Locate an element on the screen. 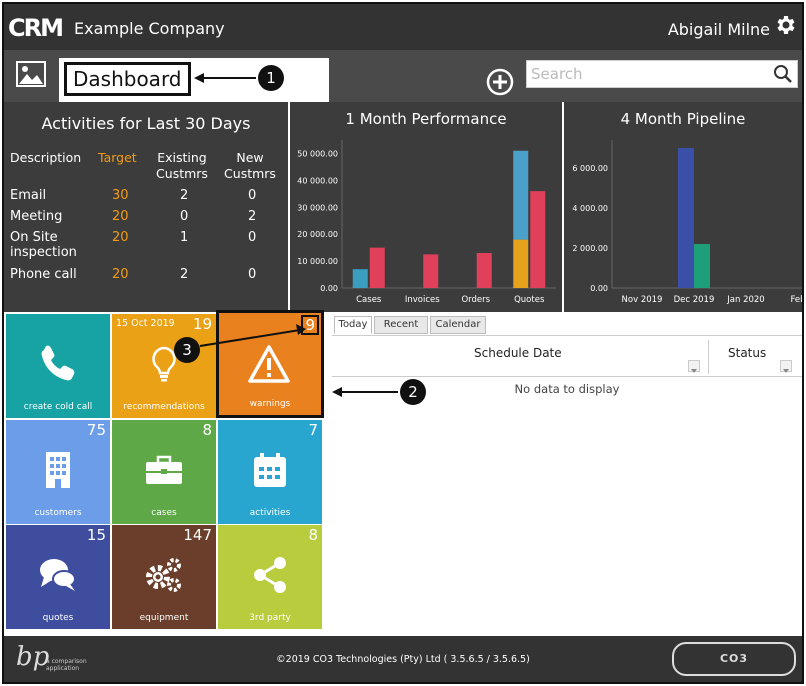 The image size is (806, 686). phone-icon is located at coordinates (58, 363).